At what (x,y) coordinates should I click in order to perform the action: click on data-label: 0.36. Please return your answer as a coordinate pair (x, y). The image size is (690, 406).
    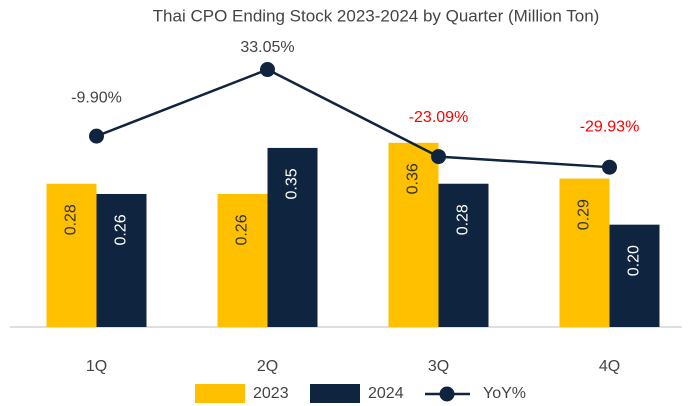
    Looking at the image, I should click on (413, 178).